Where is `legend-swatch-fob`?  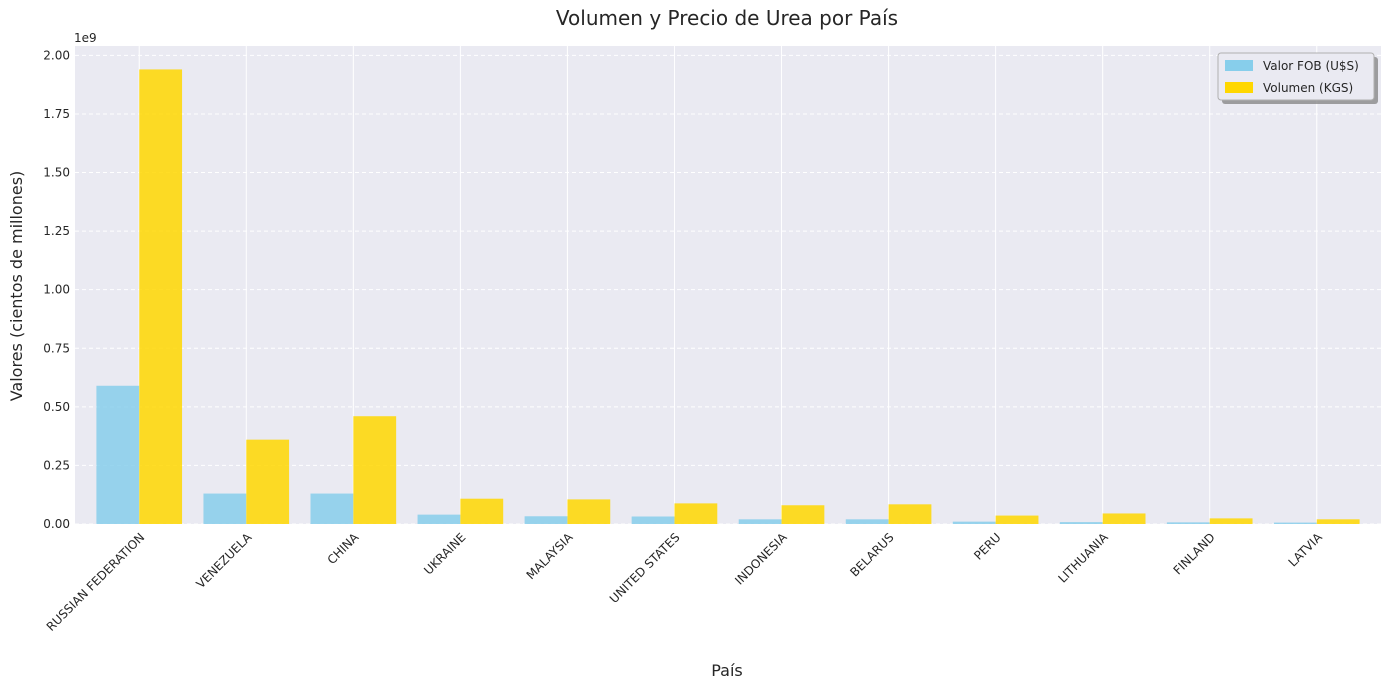
legend-swatch-fob is located at coordinates (1239, 65).